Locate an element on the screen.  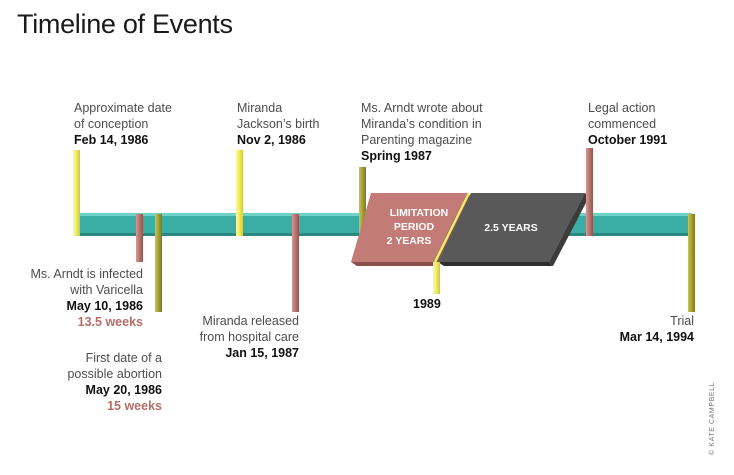
trial-marker is located at coordinates (691, 263).